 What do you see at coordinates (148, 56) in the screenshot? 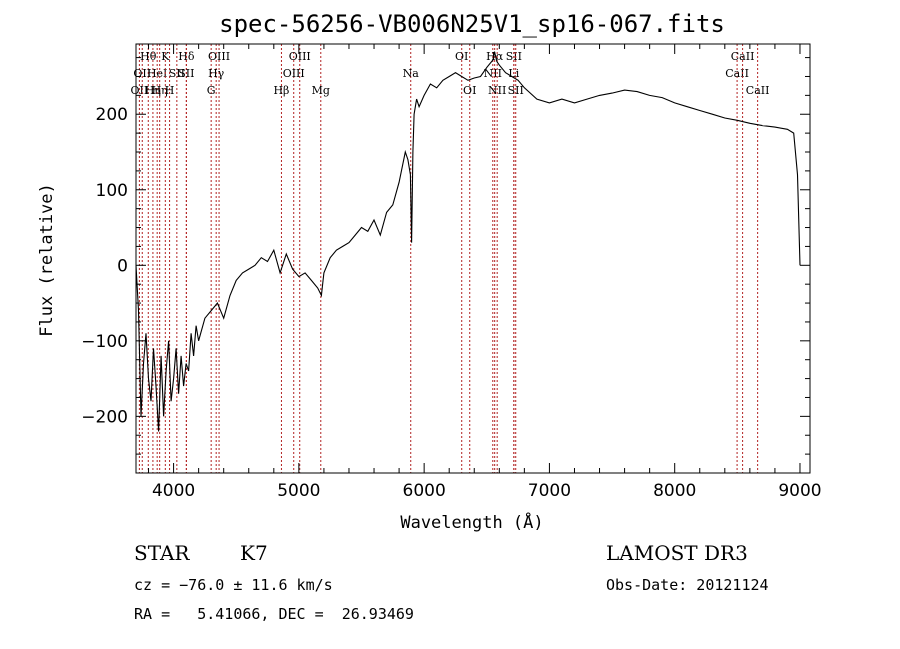
I see `marker-label: Hθ` at bounding box center [148, 56].